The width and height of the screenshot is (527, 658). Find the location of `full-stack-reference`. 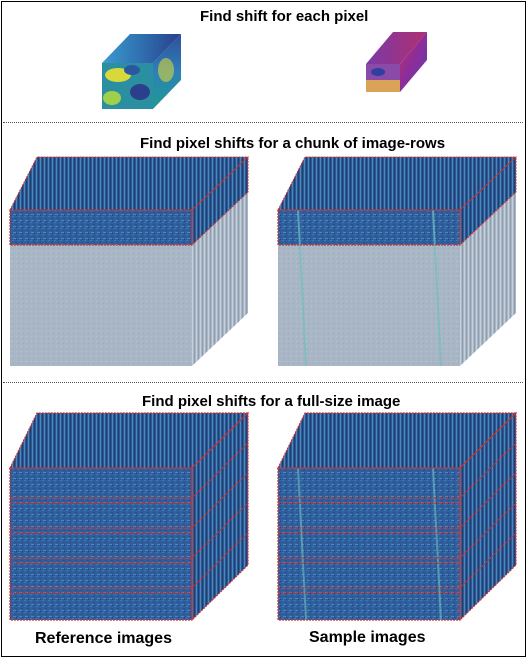

full-stack-reference is located at coordinates (129, 516).